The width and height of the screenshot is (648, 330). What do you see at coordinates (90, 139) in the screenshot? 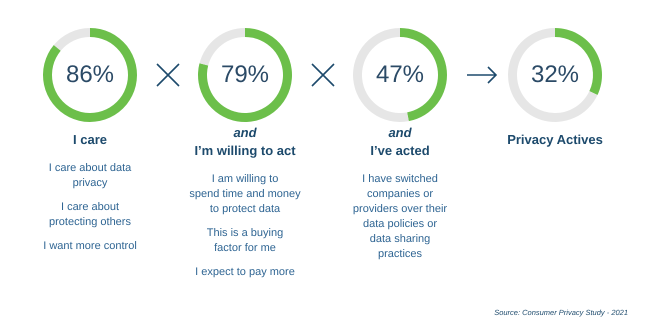
I see `text: I care` at bounding box center [90, 139].